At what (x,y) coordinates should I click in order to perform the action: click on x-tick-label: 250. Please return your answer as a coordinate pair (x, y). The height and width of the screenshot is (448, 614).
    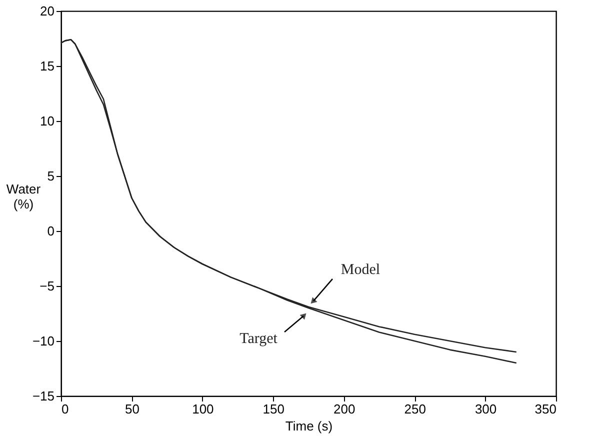
    Looking at the image, I should click on (415, 409).